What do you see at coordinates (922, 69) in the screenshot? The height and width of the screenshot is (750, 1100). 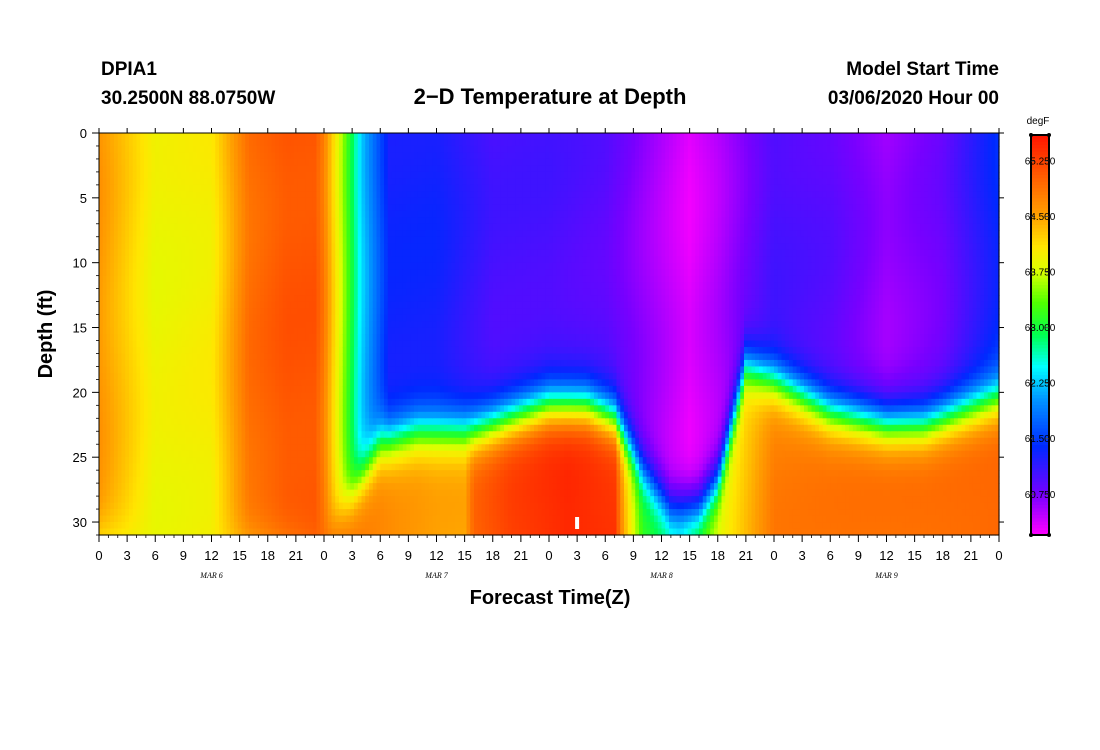 I see `model-start-label: Model Start Time` at bounding box center [922, 69].